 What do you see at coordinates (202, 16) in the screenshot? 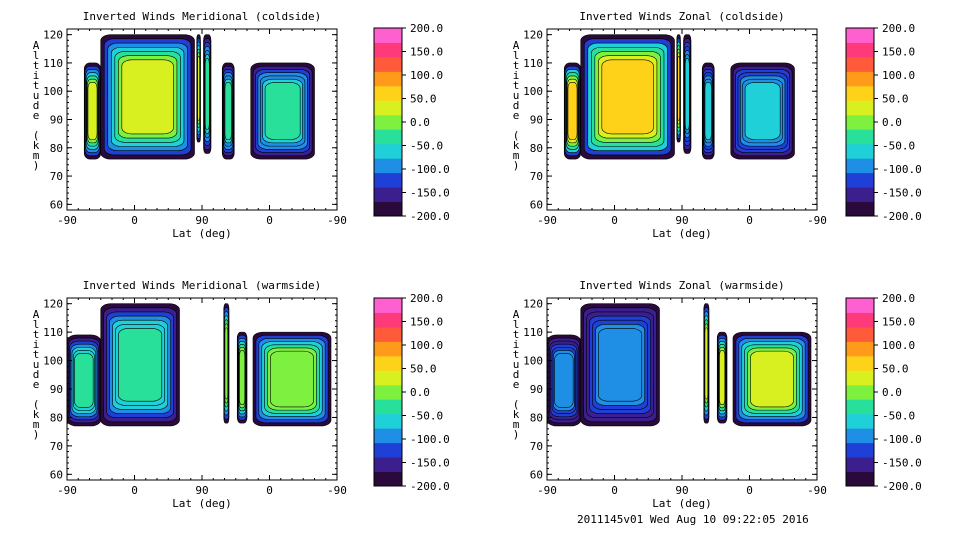
I see `chart-title: Inverted Winds Meridional (coldside)` at bounding box center [202, 16].